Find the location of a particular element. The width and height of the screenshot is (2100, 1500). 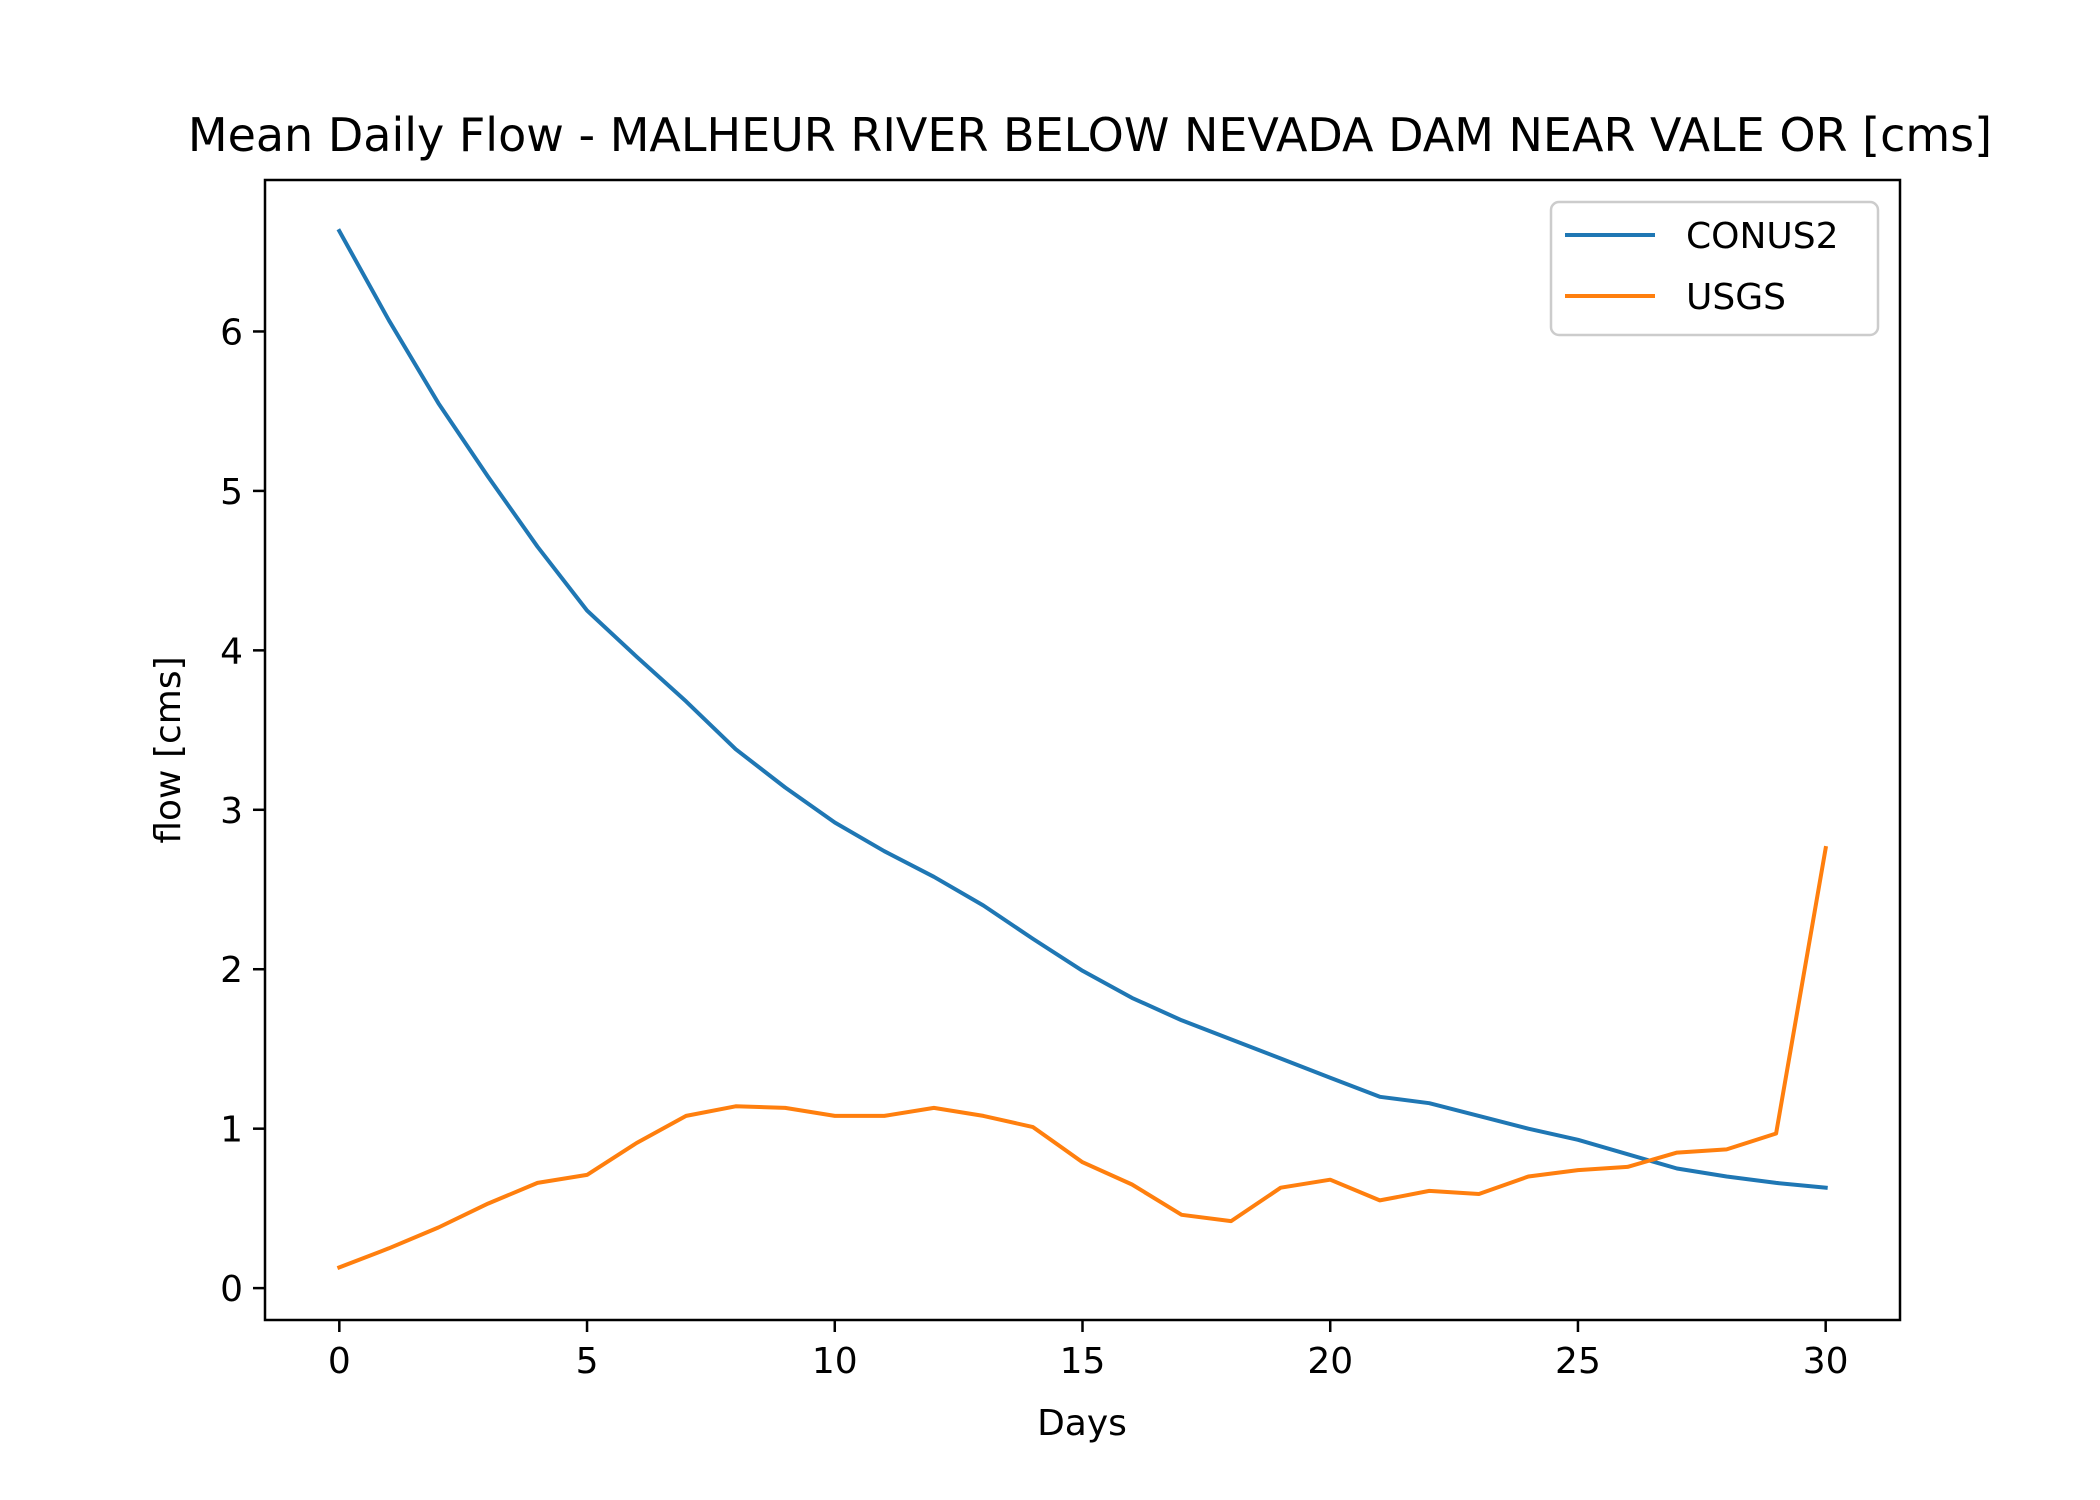

x-tick-label: 30 is located at coordinates (1826, 1361).